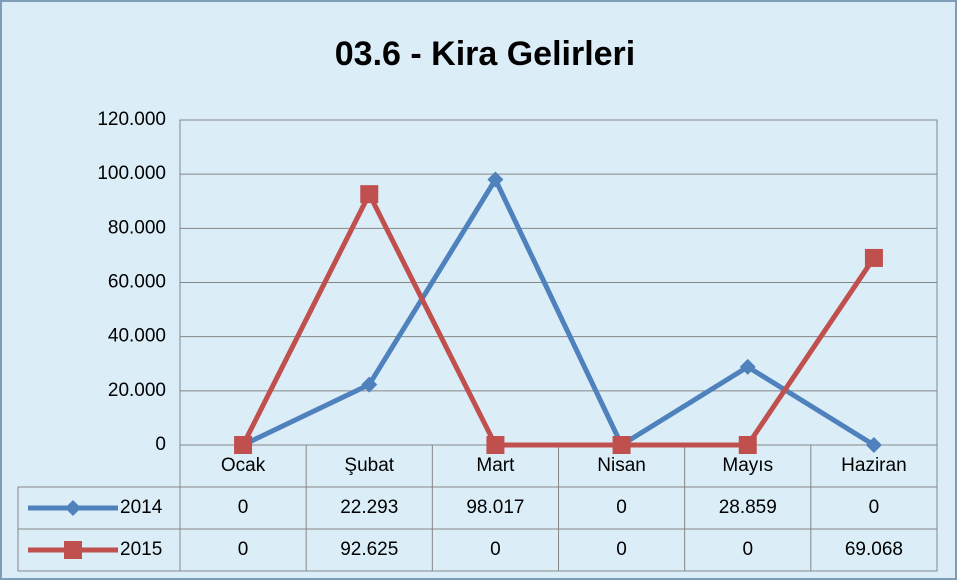 The height and width of the screenshot is (585, 957). Describe the element at coordinates (495, 507) in the screenshot. I see `table-value: 98.017` at that location.